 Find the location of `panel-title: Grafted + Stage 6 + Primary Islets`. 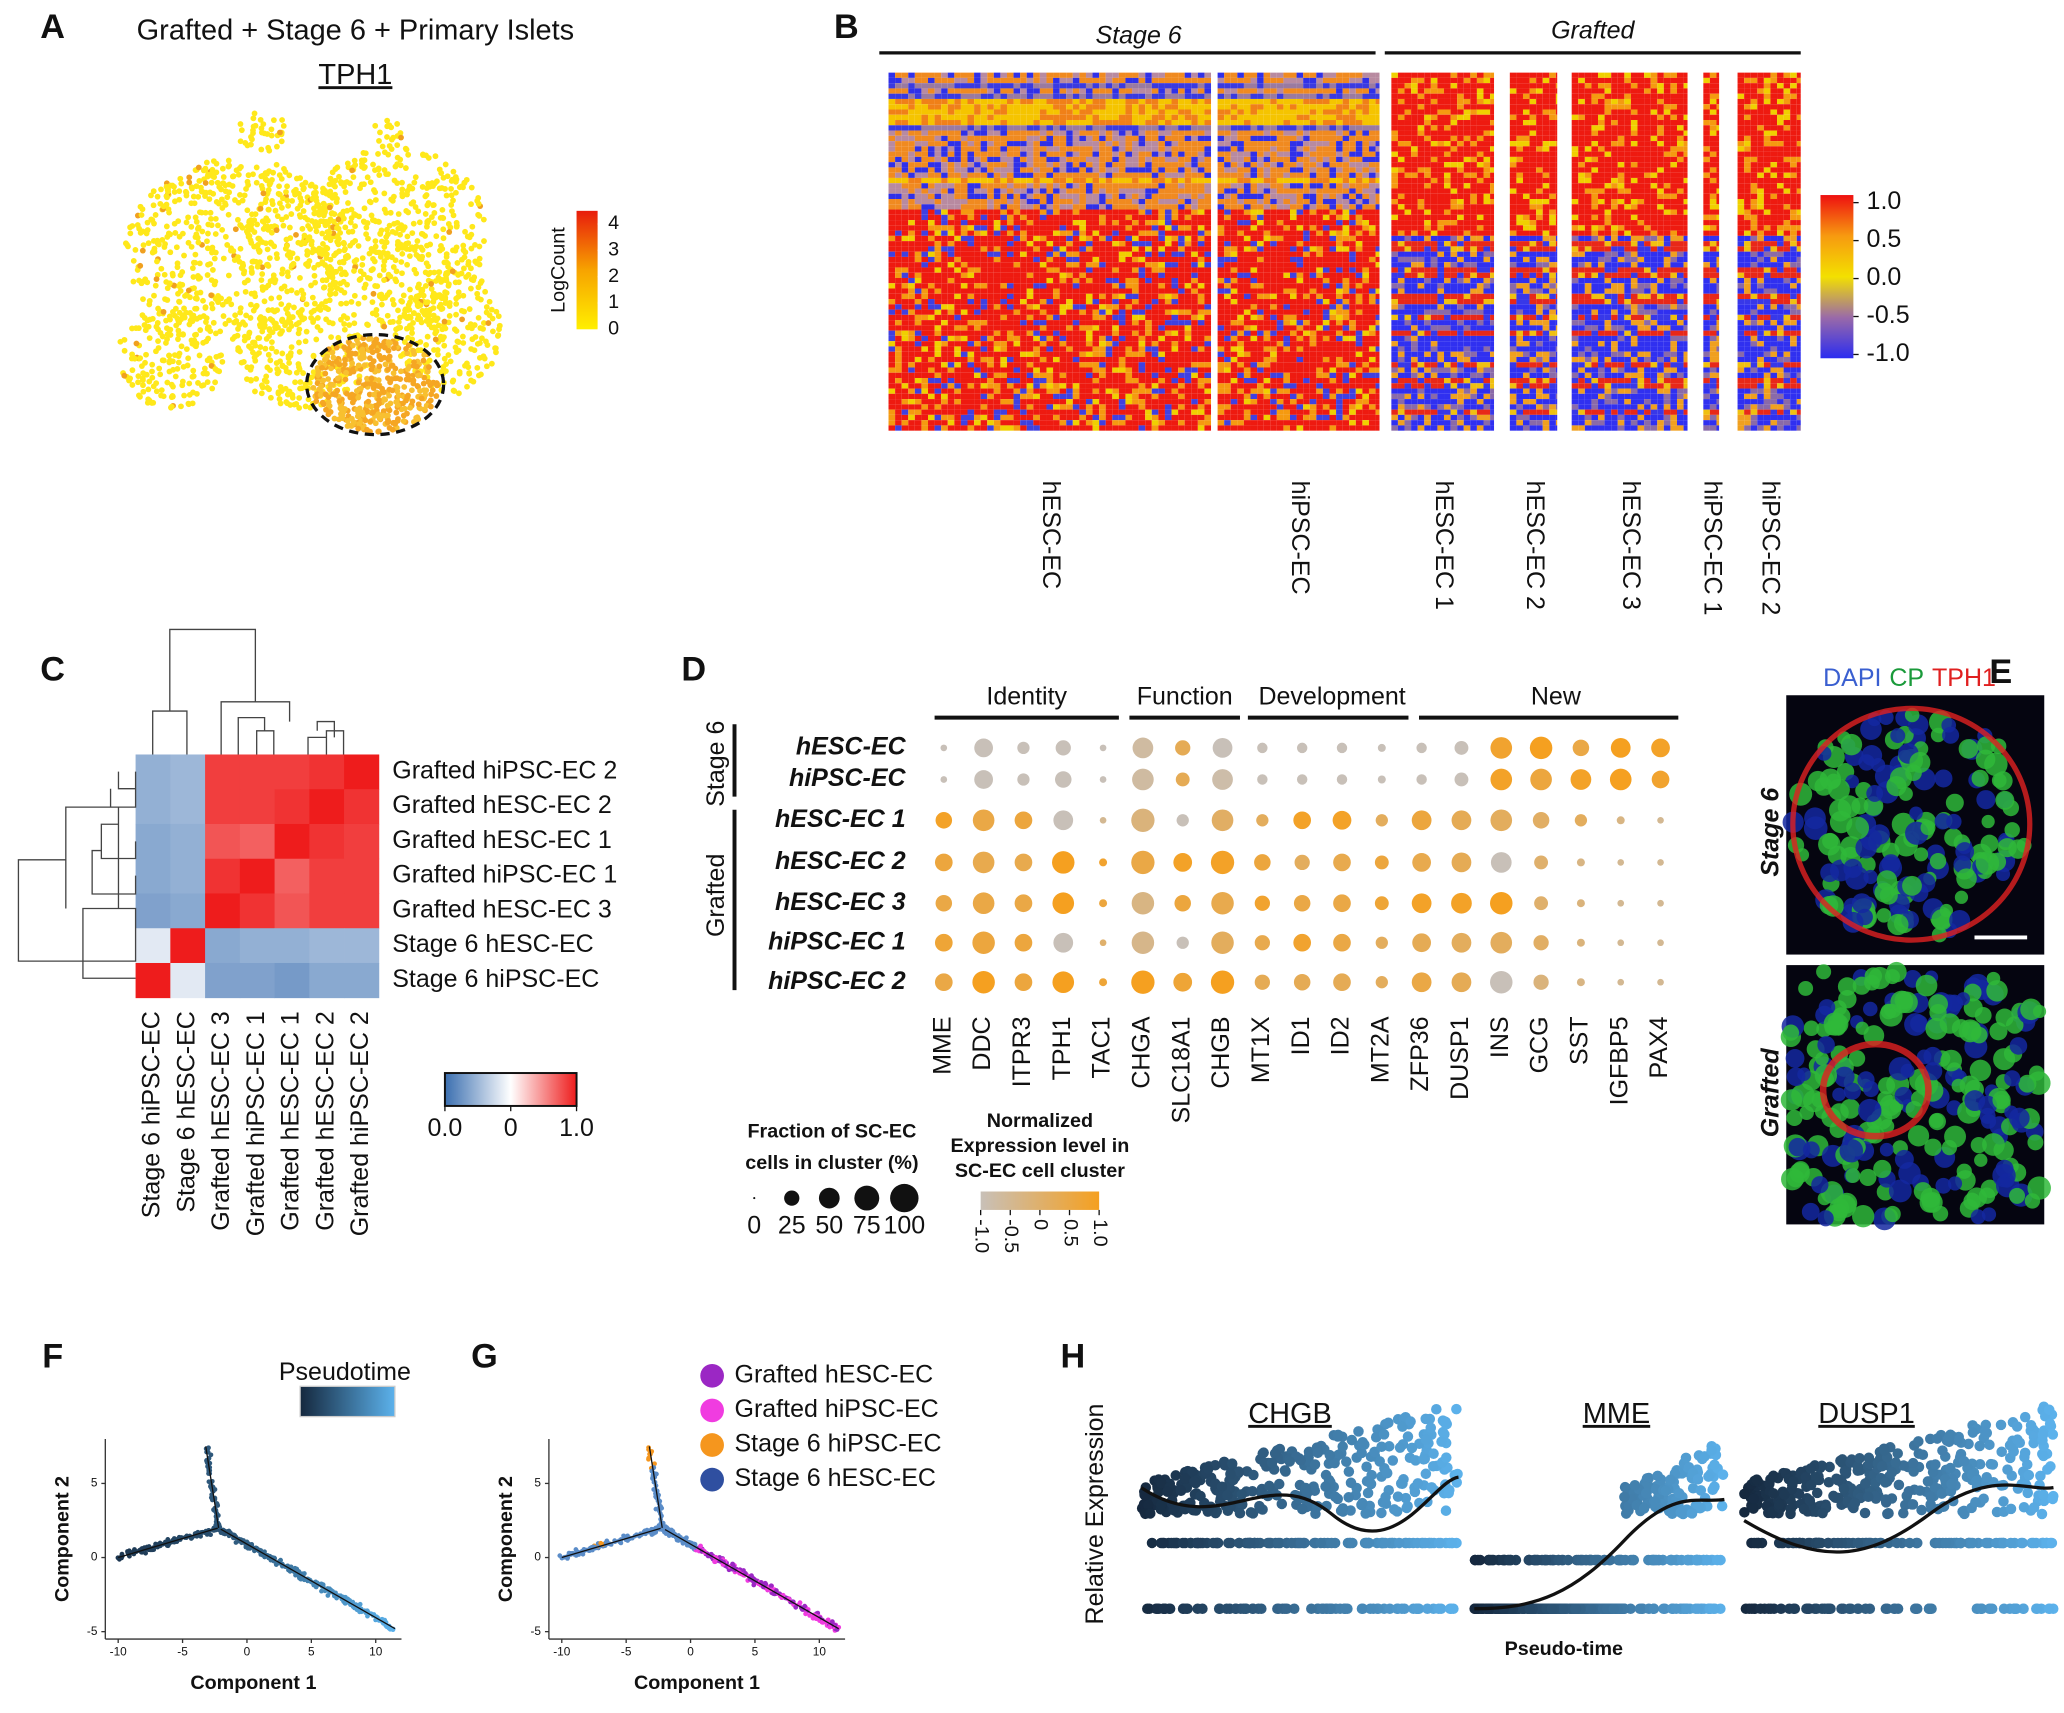

panel-title: Grafted + Stage 6 + Primary Islets is located at coordinates (355, 30).